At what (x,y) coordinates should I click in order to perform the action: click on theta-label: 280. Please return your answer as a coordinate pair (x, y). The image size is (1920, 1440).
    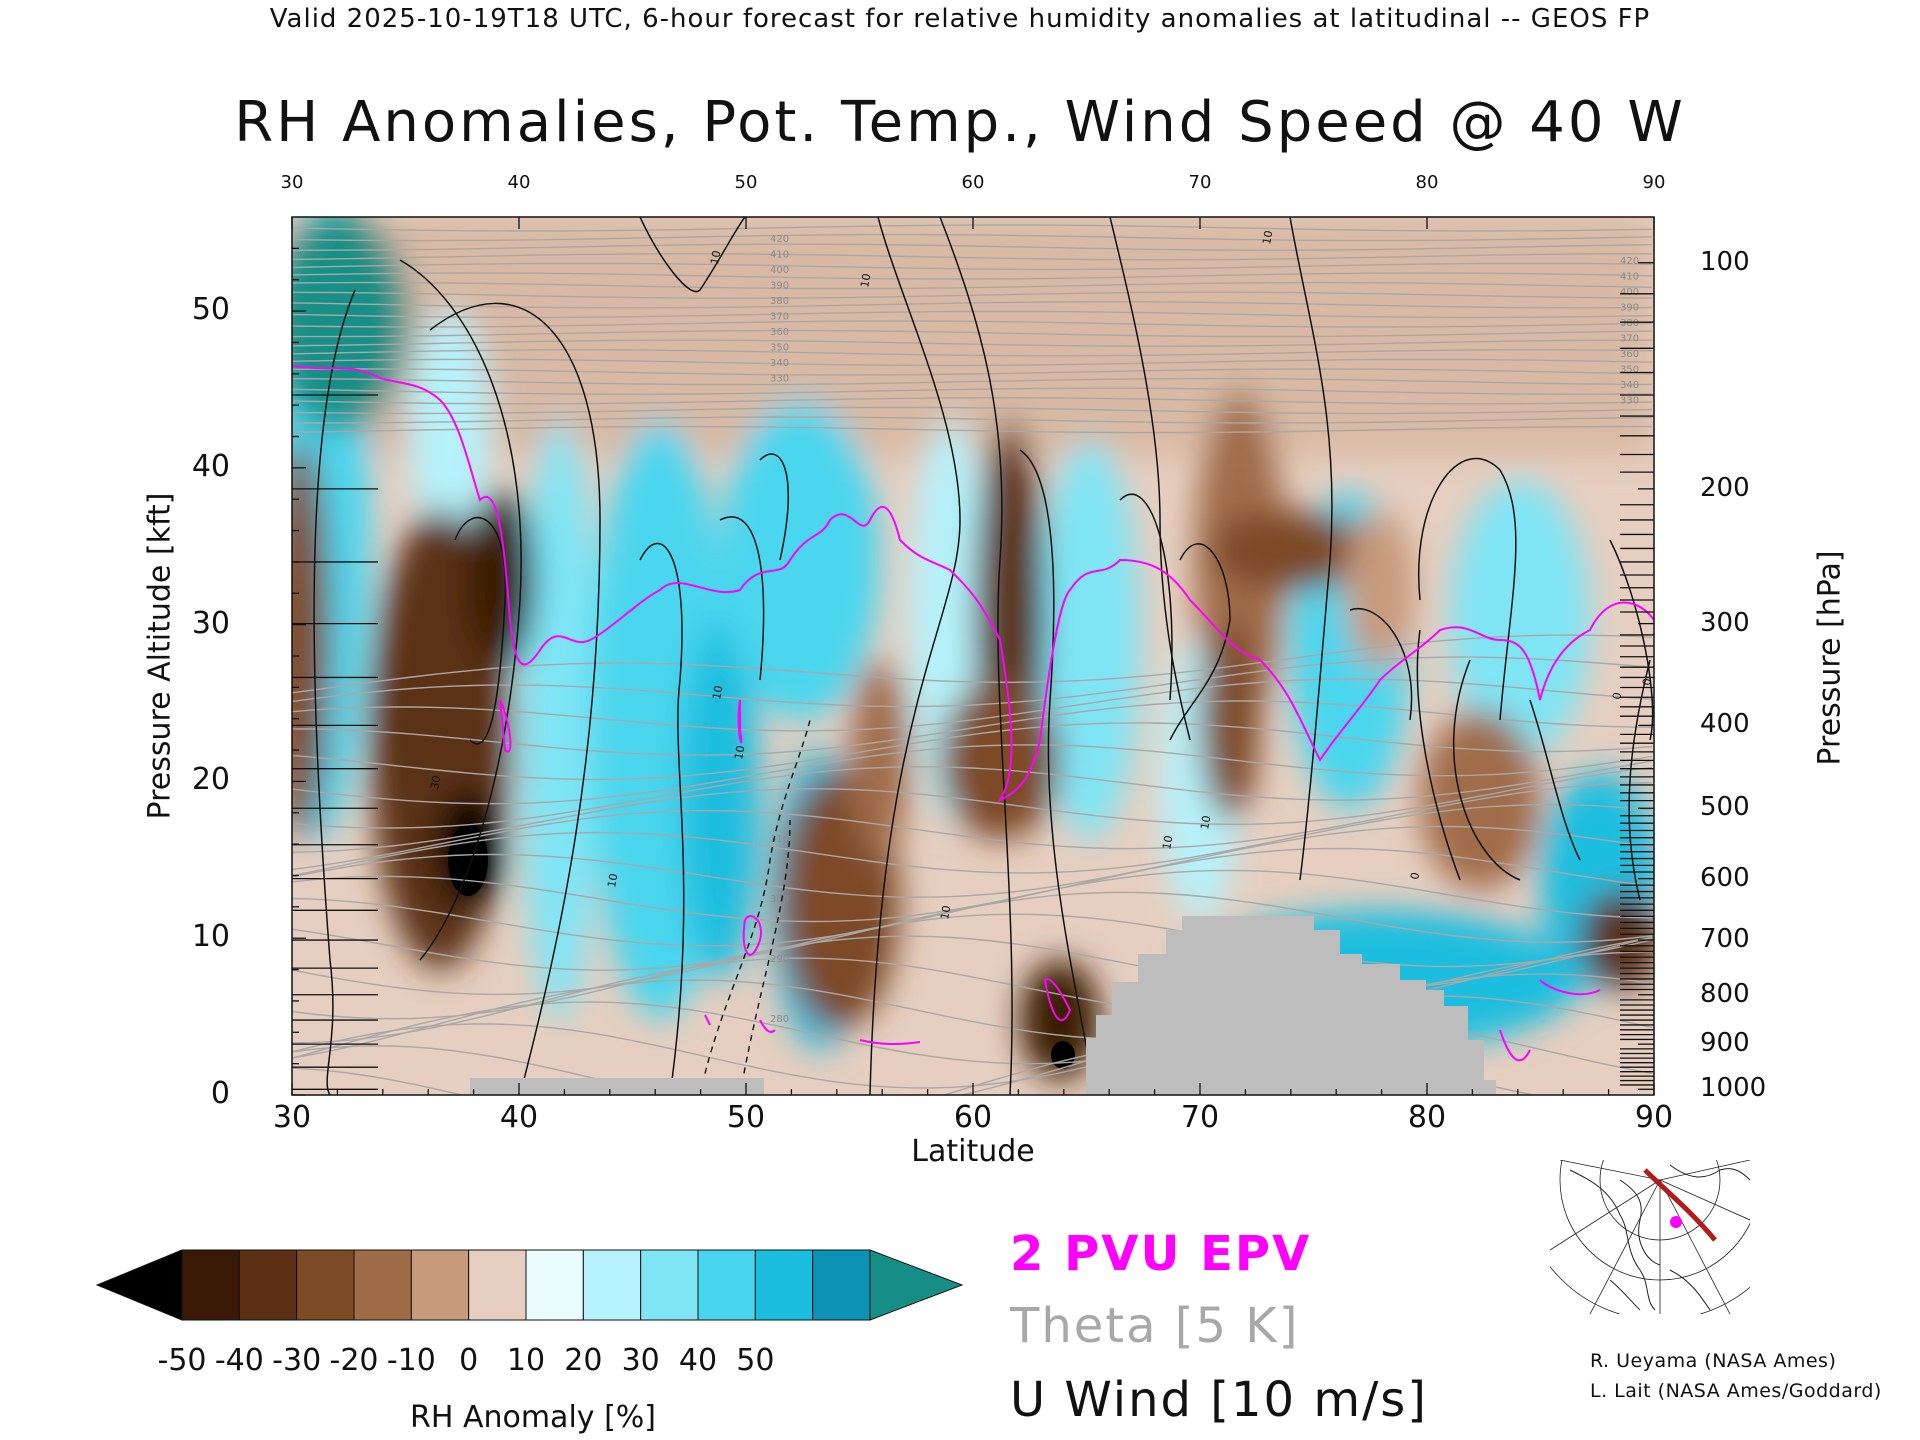
    Looking at the image, I should click on (779, 1019).